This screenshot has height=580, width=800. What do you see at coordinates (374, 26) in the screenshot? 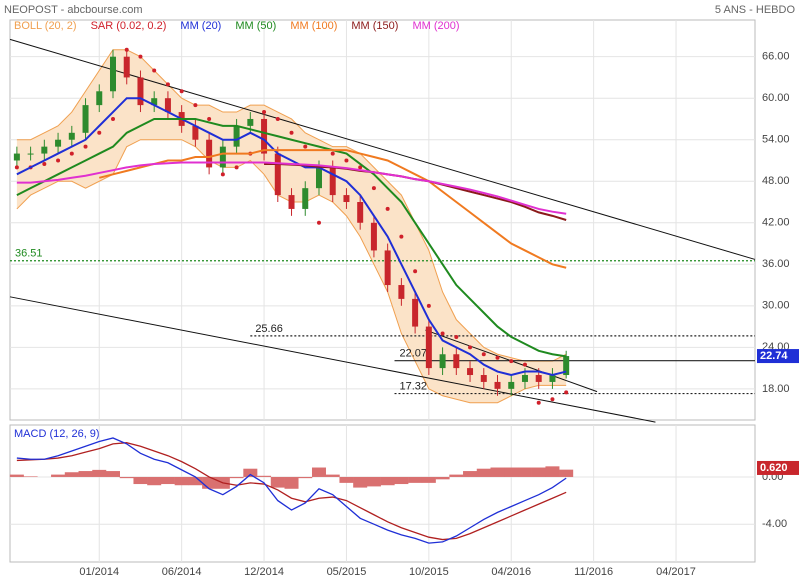
I see `legend-entry: MM (150)` at bounding box center [374, 26].